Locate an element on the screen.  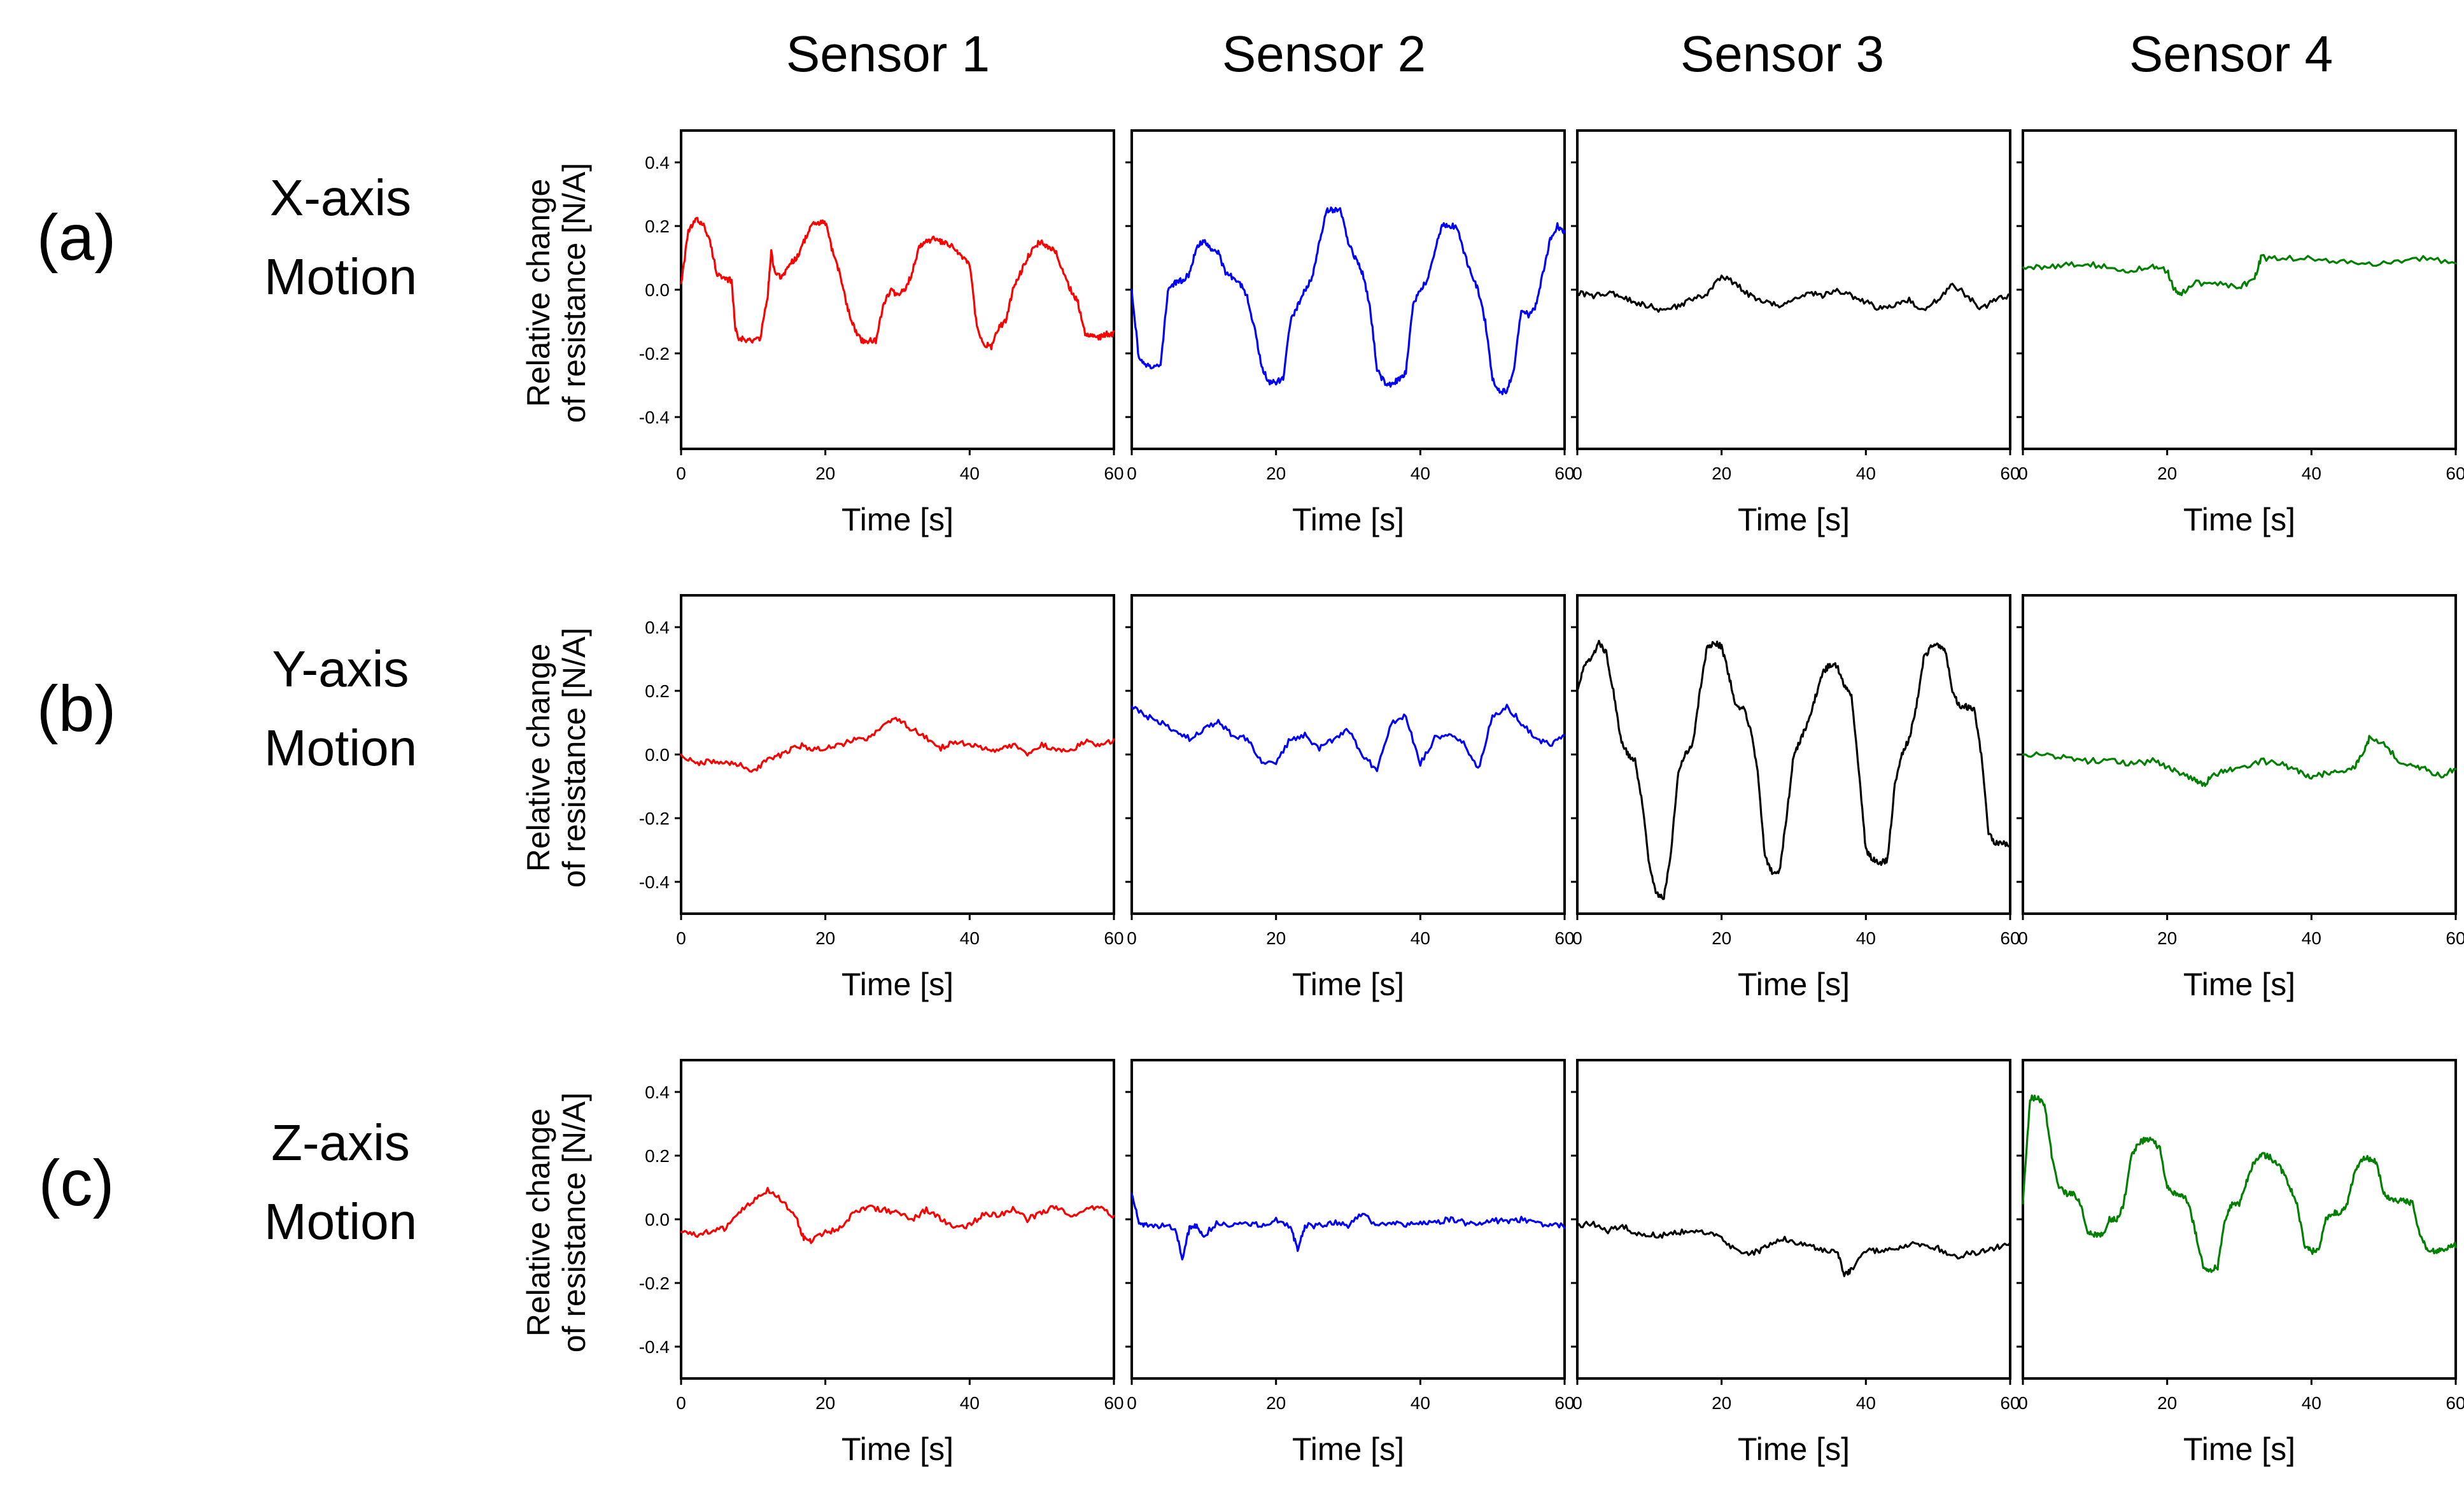
row-title-y-axis-line2: Motion is located at coordinates (340, 747).